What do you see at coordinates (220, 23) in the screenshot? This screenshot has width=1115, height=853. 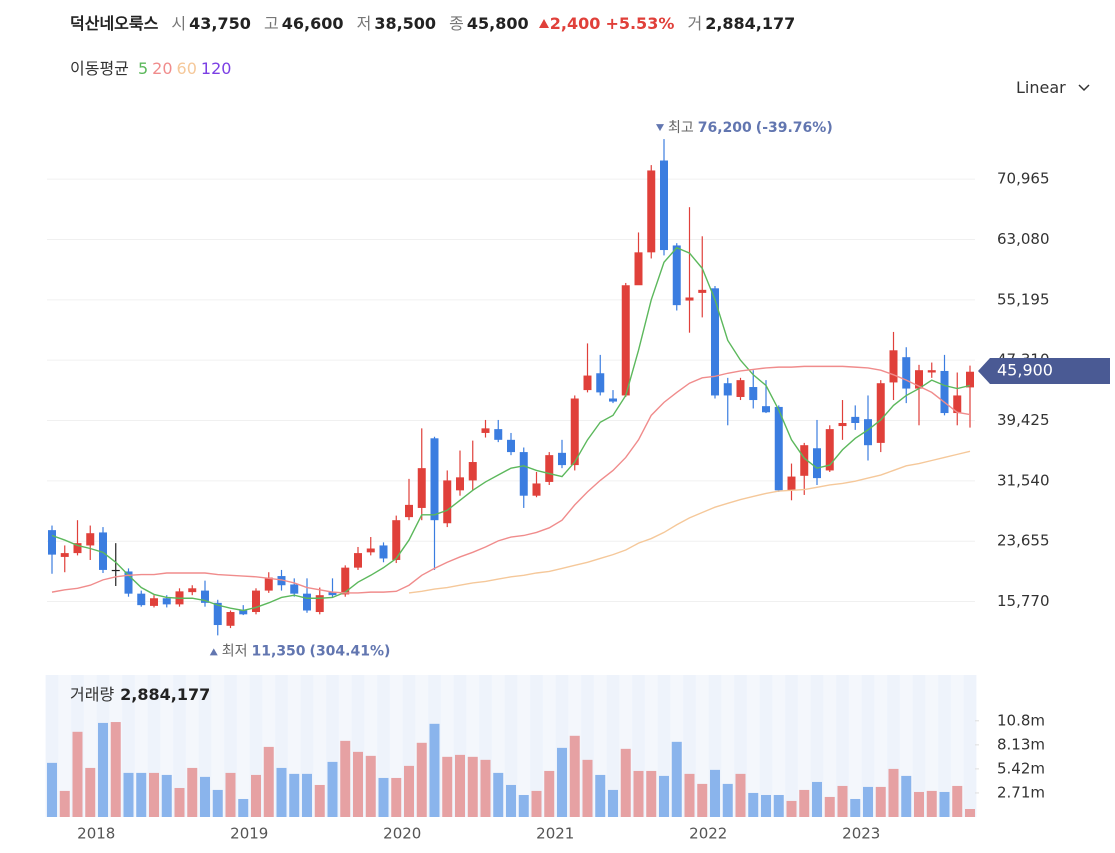 I see `open-value: 43,750` at bounding box center [220, 23].